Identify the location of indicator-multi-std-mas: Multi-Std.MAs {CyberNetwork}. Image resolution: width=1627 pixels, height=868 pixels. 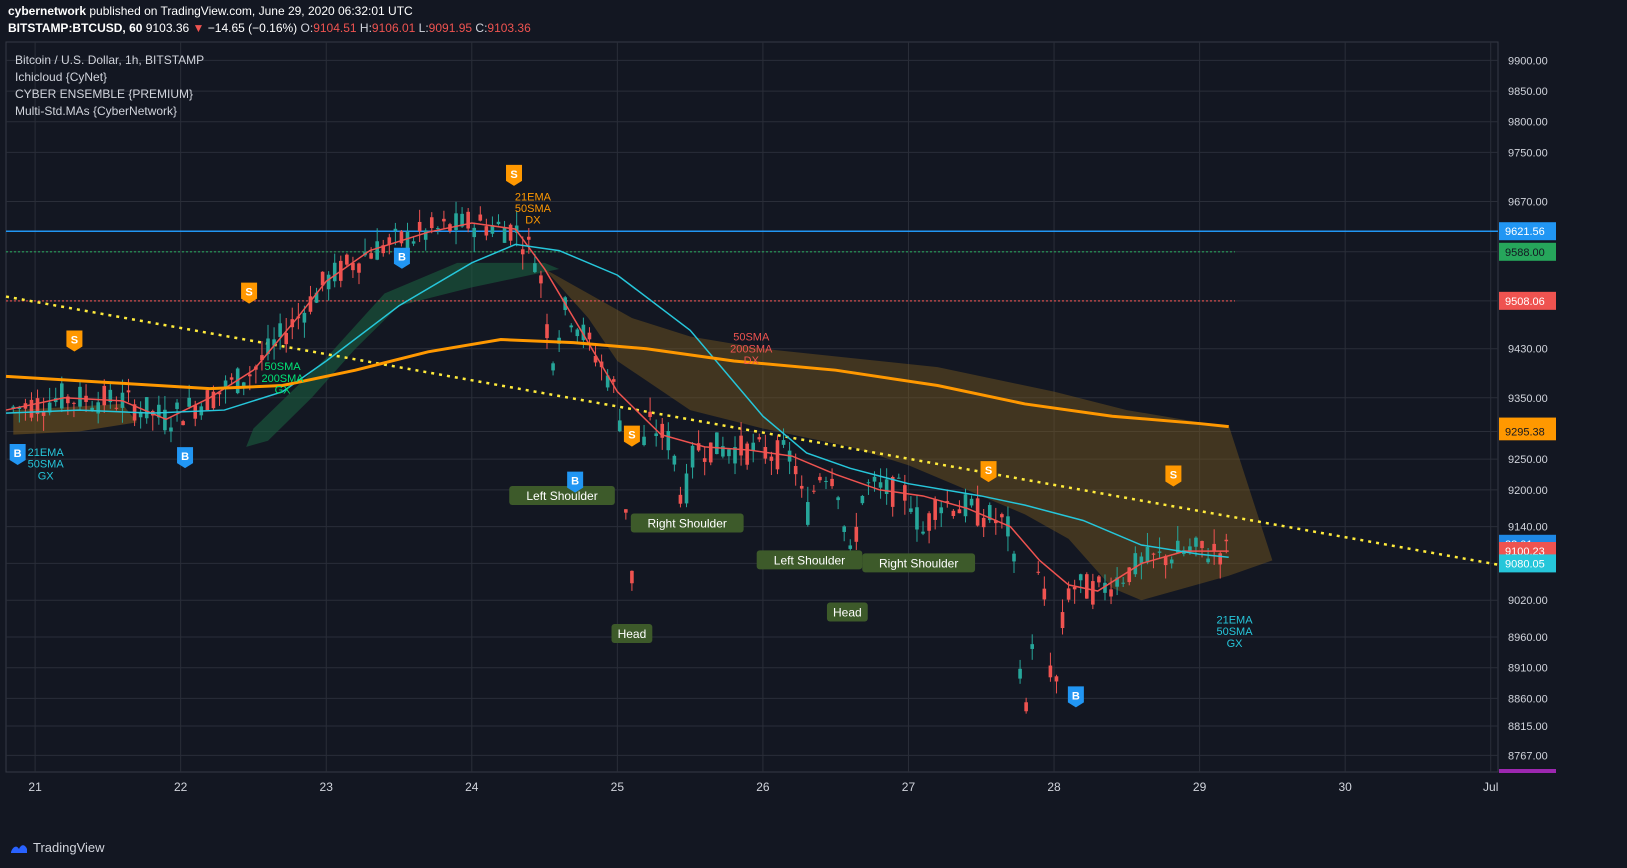
(96, 111).